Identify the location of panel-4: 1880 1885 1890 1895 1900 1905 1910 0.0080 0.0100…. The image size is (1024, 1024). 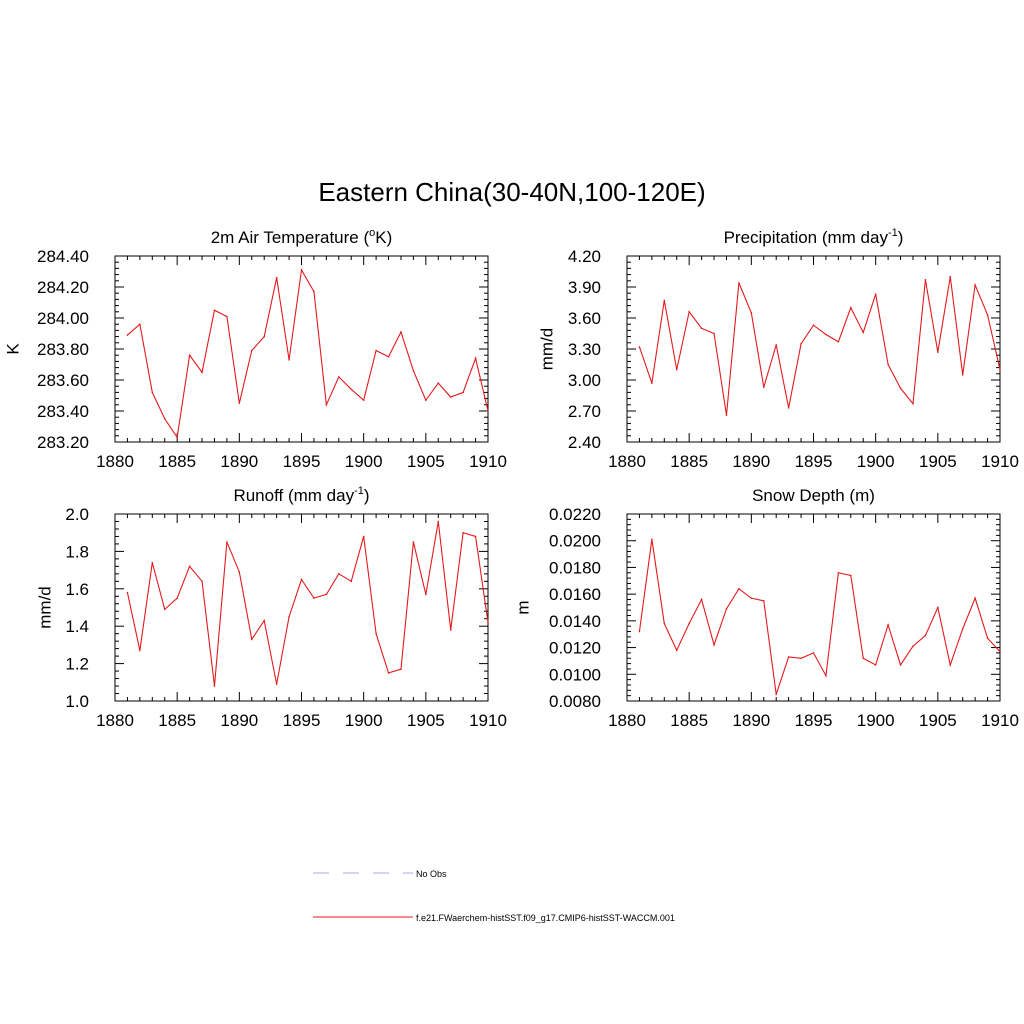
(765, 608).